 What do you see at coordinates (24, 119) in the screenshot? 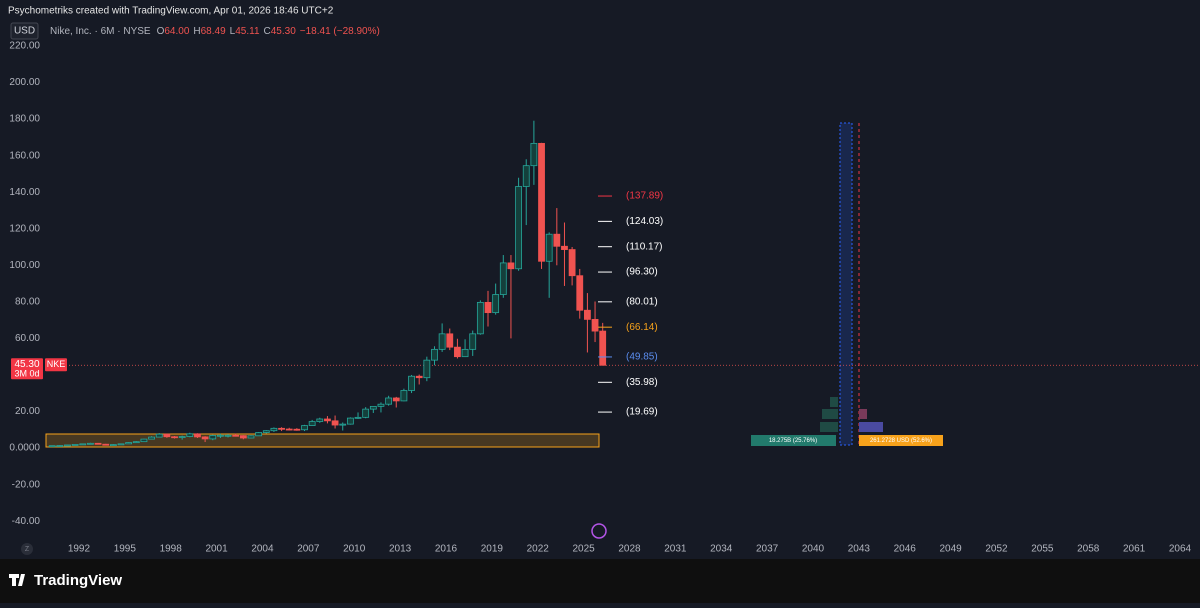
I see `y-tick-label: 180.00` at bounding box center [24, 119].